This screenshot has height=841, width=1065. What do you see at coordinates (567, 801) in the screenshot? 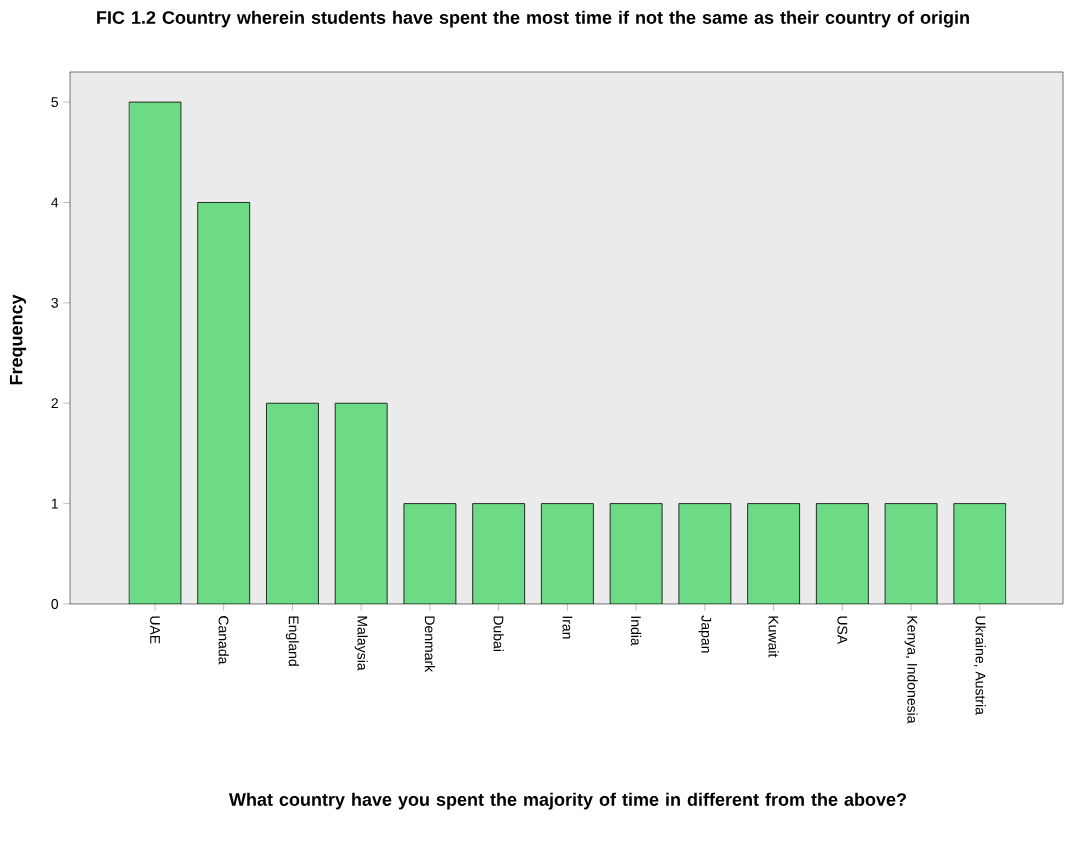
I see `x-axis-title: What country have you spent the majority of time in different from the above?` at bounding box center [567, 801].